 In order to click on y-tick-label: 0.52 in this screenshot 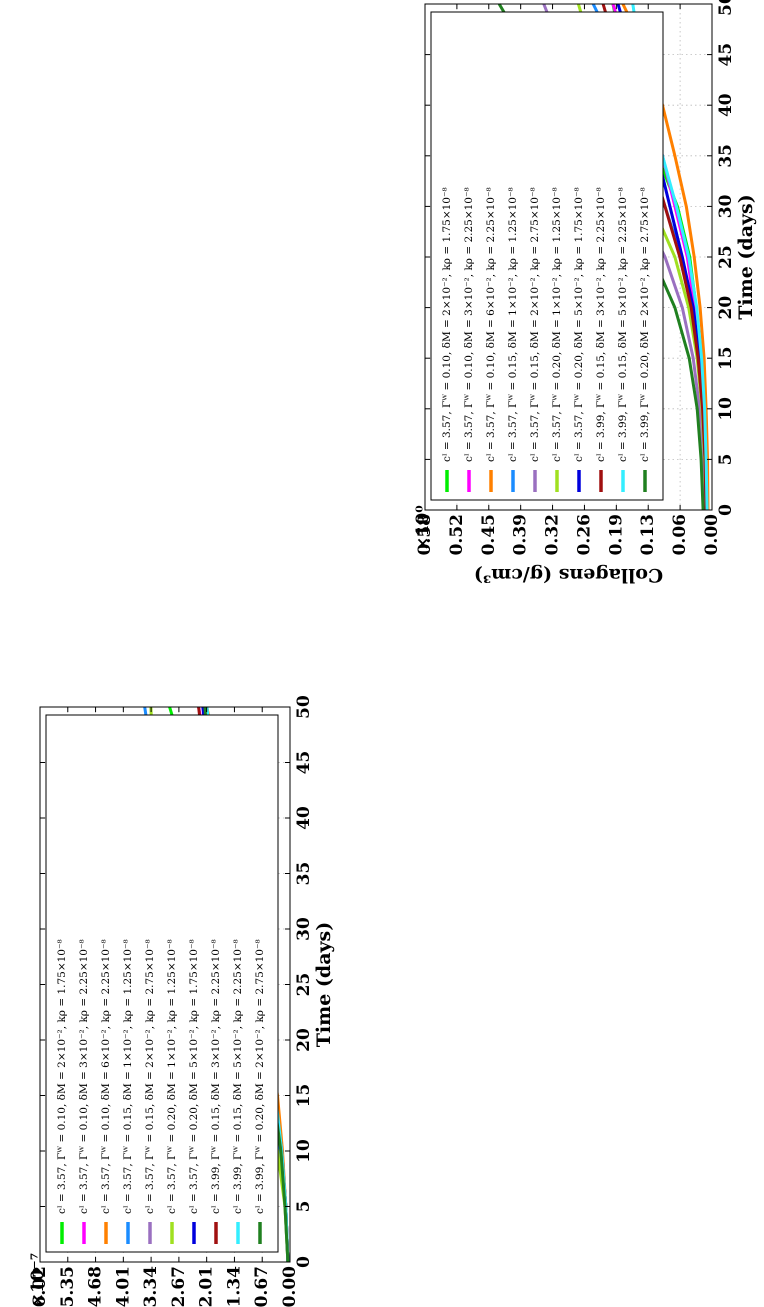, I will do `click(457, 534)`.